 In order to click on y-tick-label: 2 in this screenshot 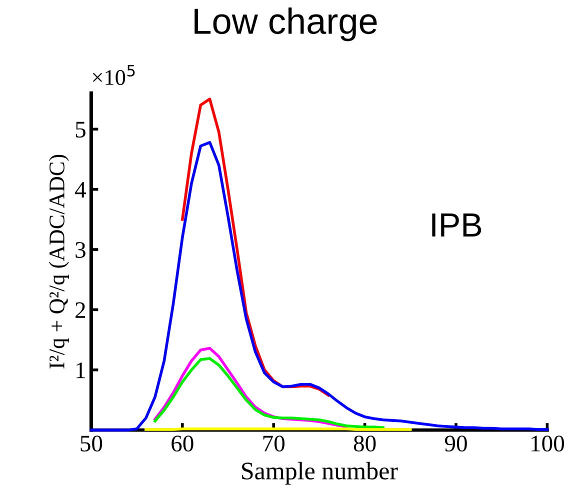, I will do `click(81, 310)`.